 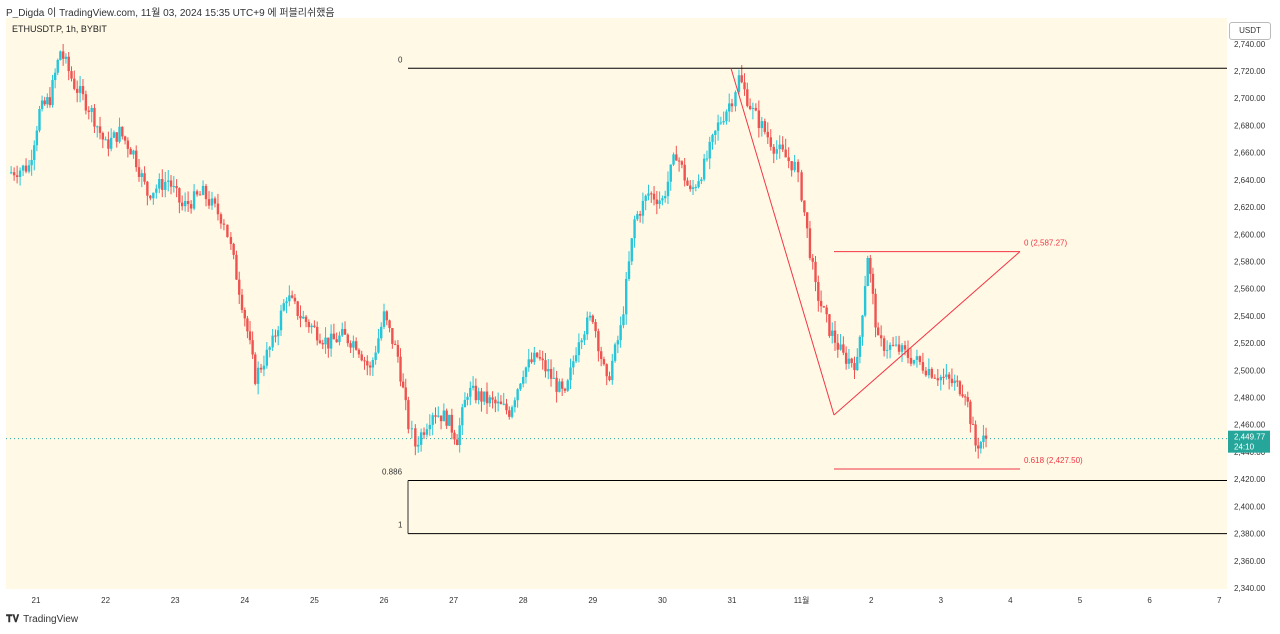 What do you see at coordinates (662, 600) in the screenshot?
I see `x-tick-label: 30` at bounding box center [662, 600].